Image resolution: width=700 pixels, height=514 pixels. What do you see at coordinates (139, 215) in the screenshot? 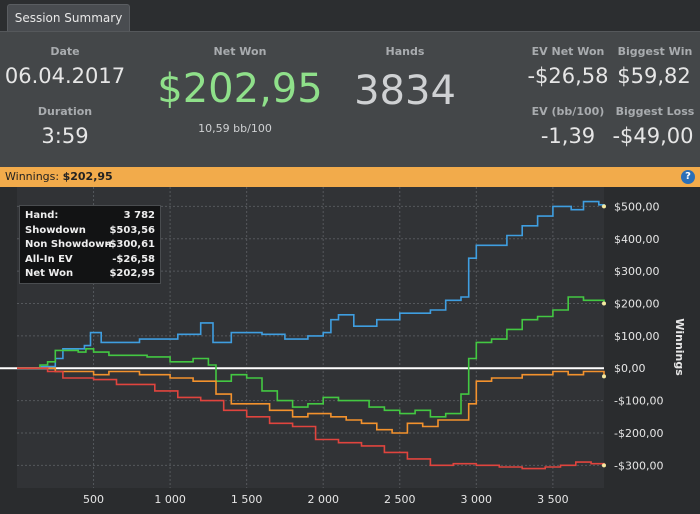
I see `stats-value: 3 782` at bounding box center [139, 215].